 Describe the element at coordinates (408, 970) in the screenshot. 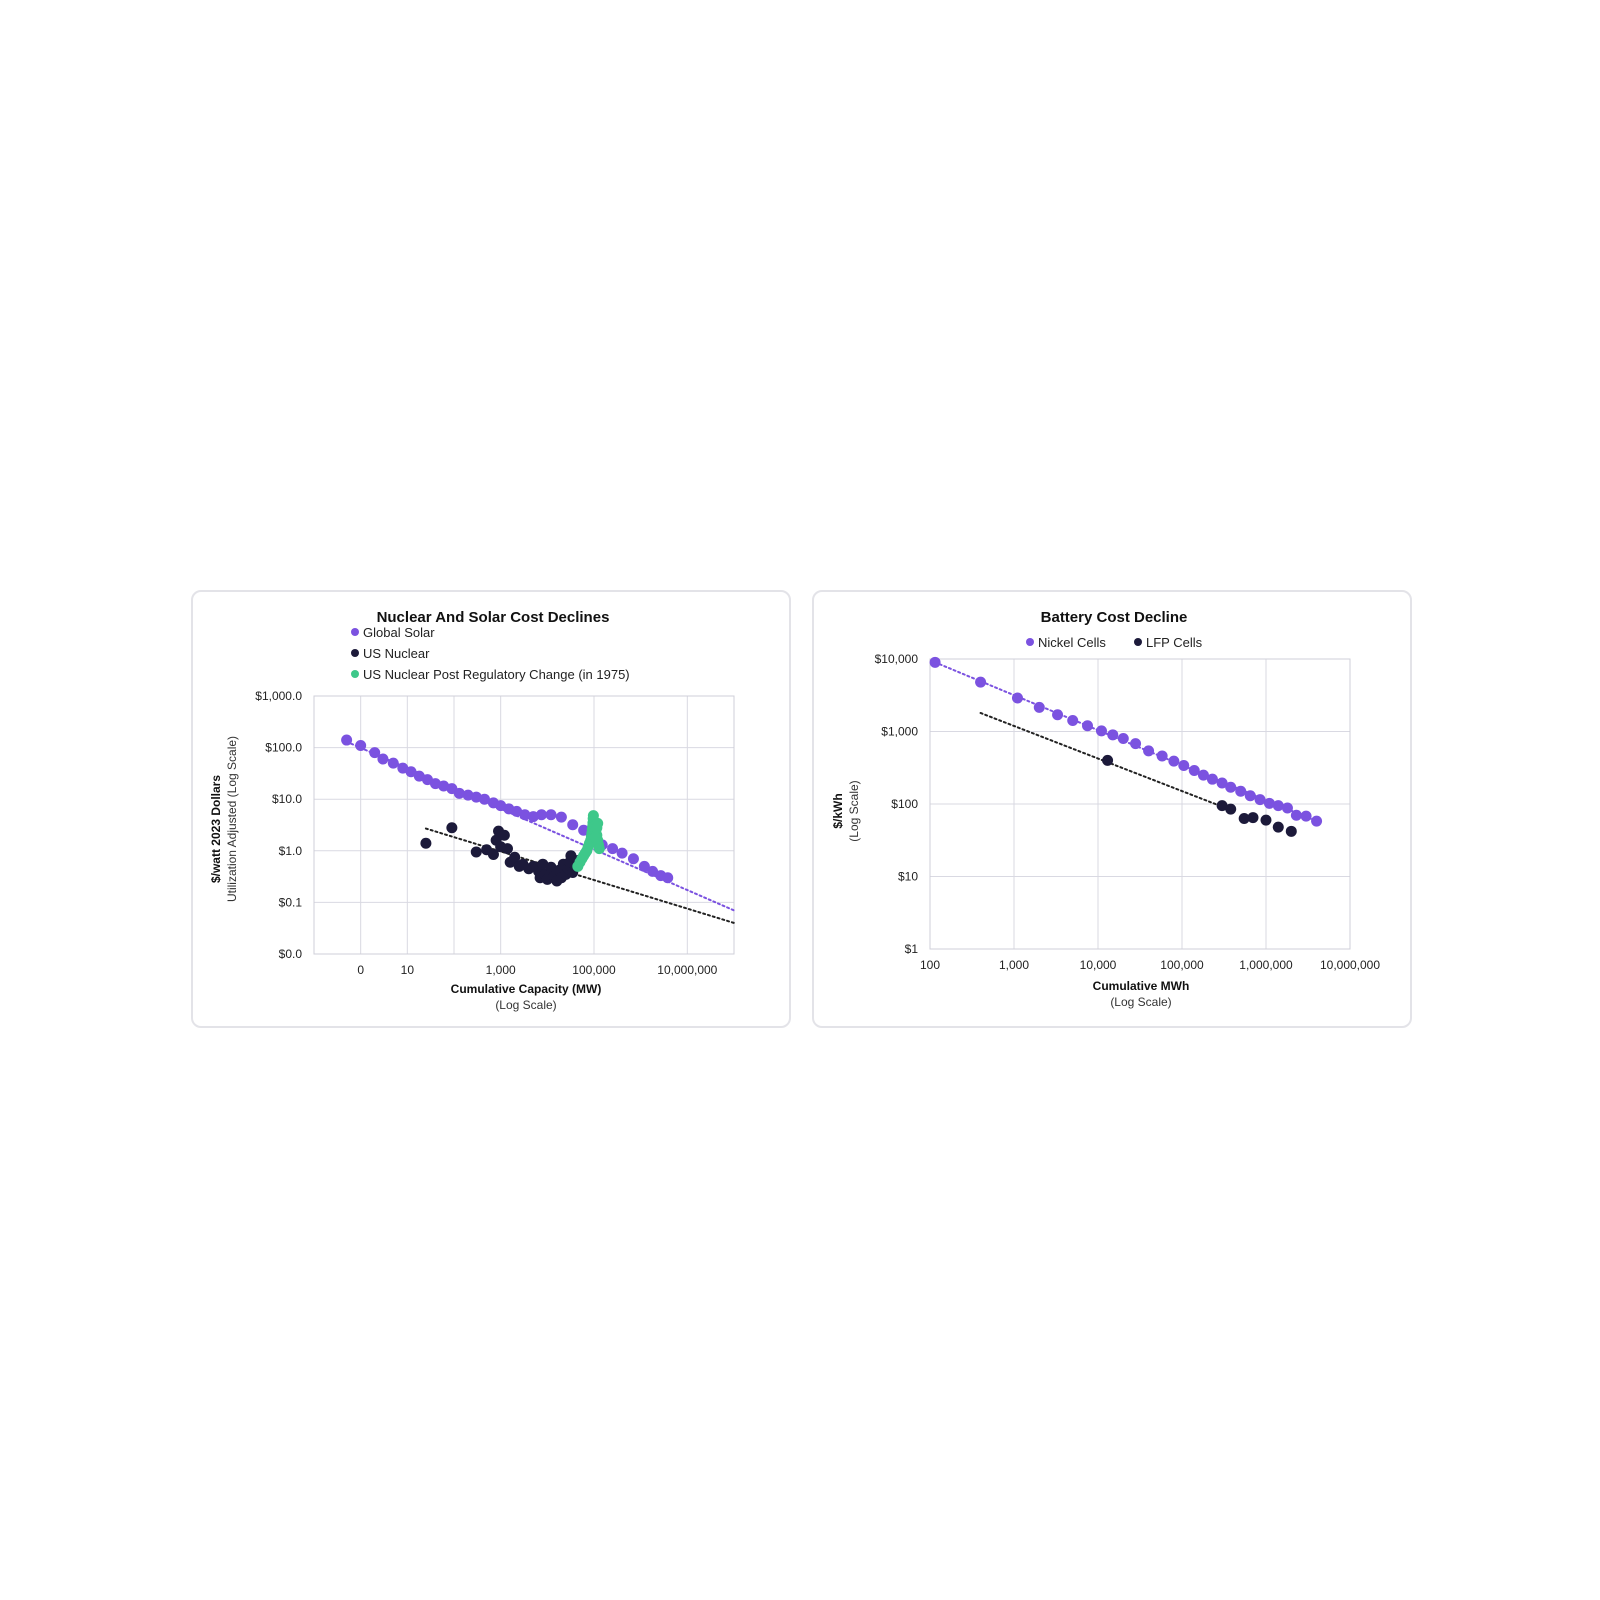

I see `x-tick-label: 10` at that location.